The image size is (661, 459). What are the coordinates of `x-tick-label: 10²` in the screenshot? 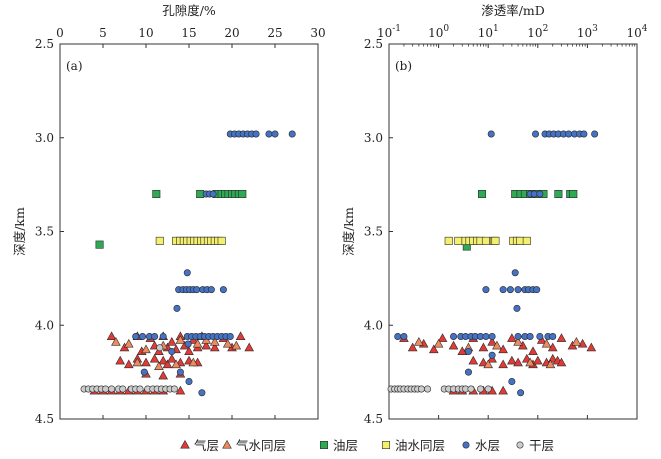 It's located at (537, 32).